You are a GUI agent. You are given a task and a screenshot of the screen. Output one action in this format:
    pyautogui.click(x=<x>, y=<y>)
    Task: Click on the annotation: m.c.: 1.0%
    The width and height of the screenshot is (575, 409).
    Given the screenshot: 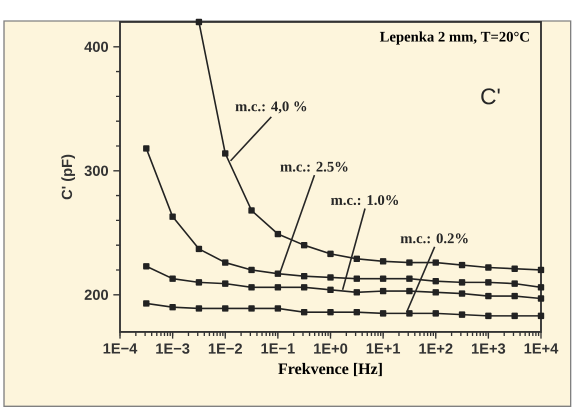 What is the action you would take?
    pyautogui.click(x=364, y=200)
    